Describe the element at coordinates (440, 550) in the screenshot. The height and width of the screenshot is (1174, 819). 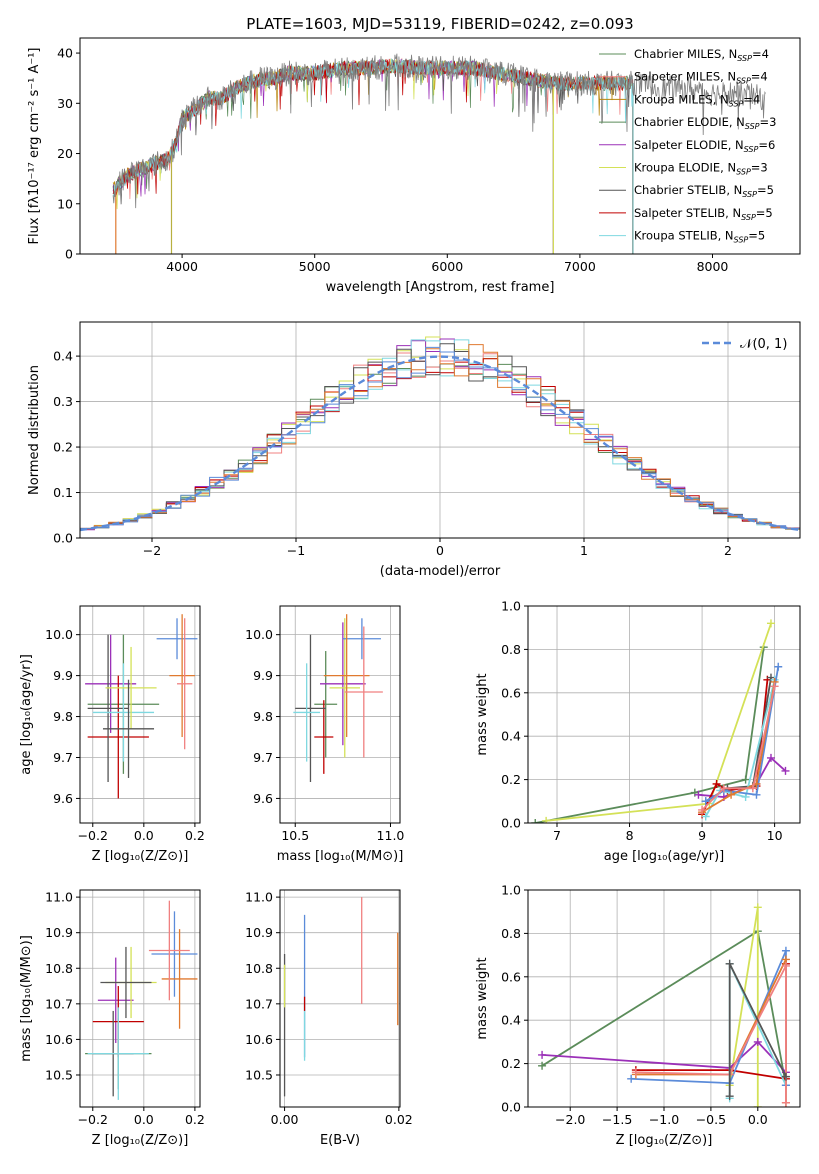
I see `x-tick-label: 0` at that location.